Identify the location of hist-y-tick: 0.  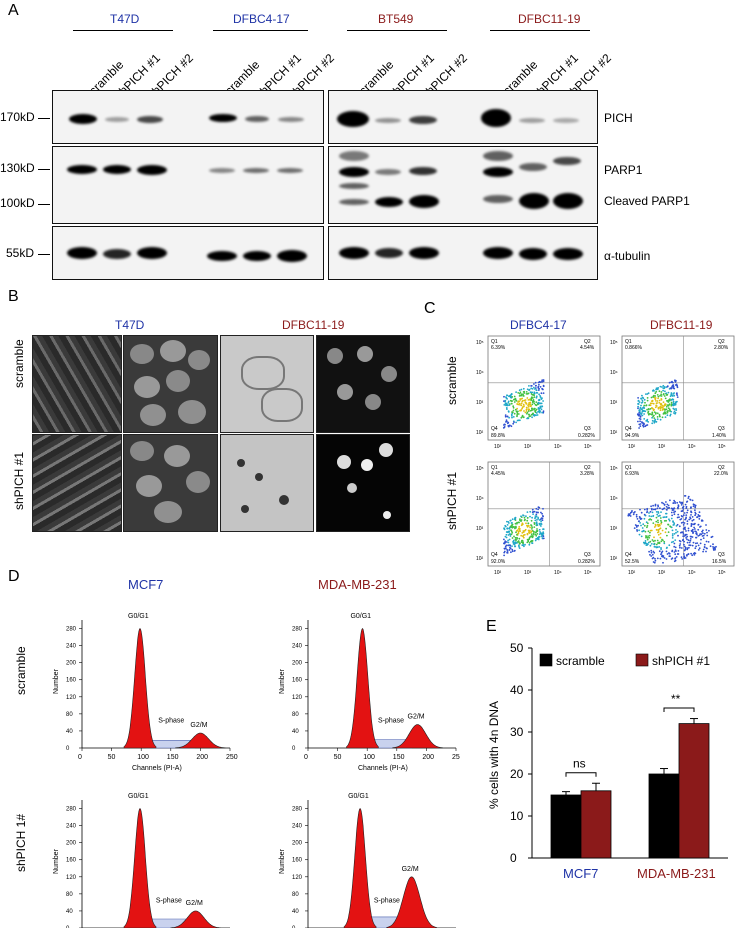
(68, 749).